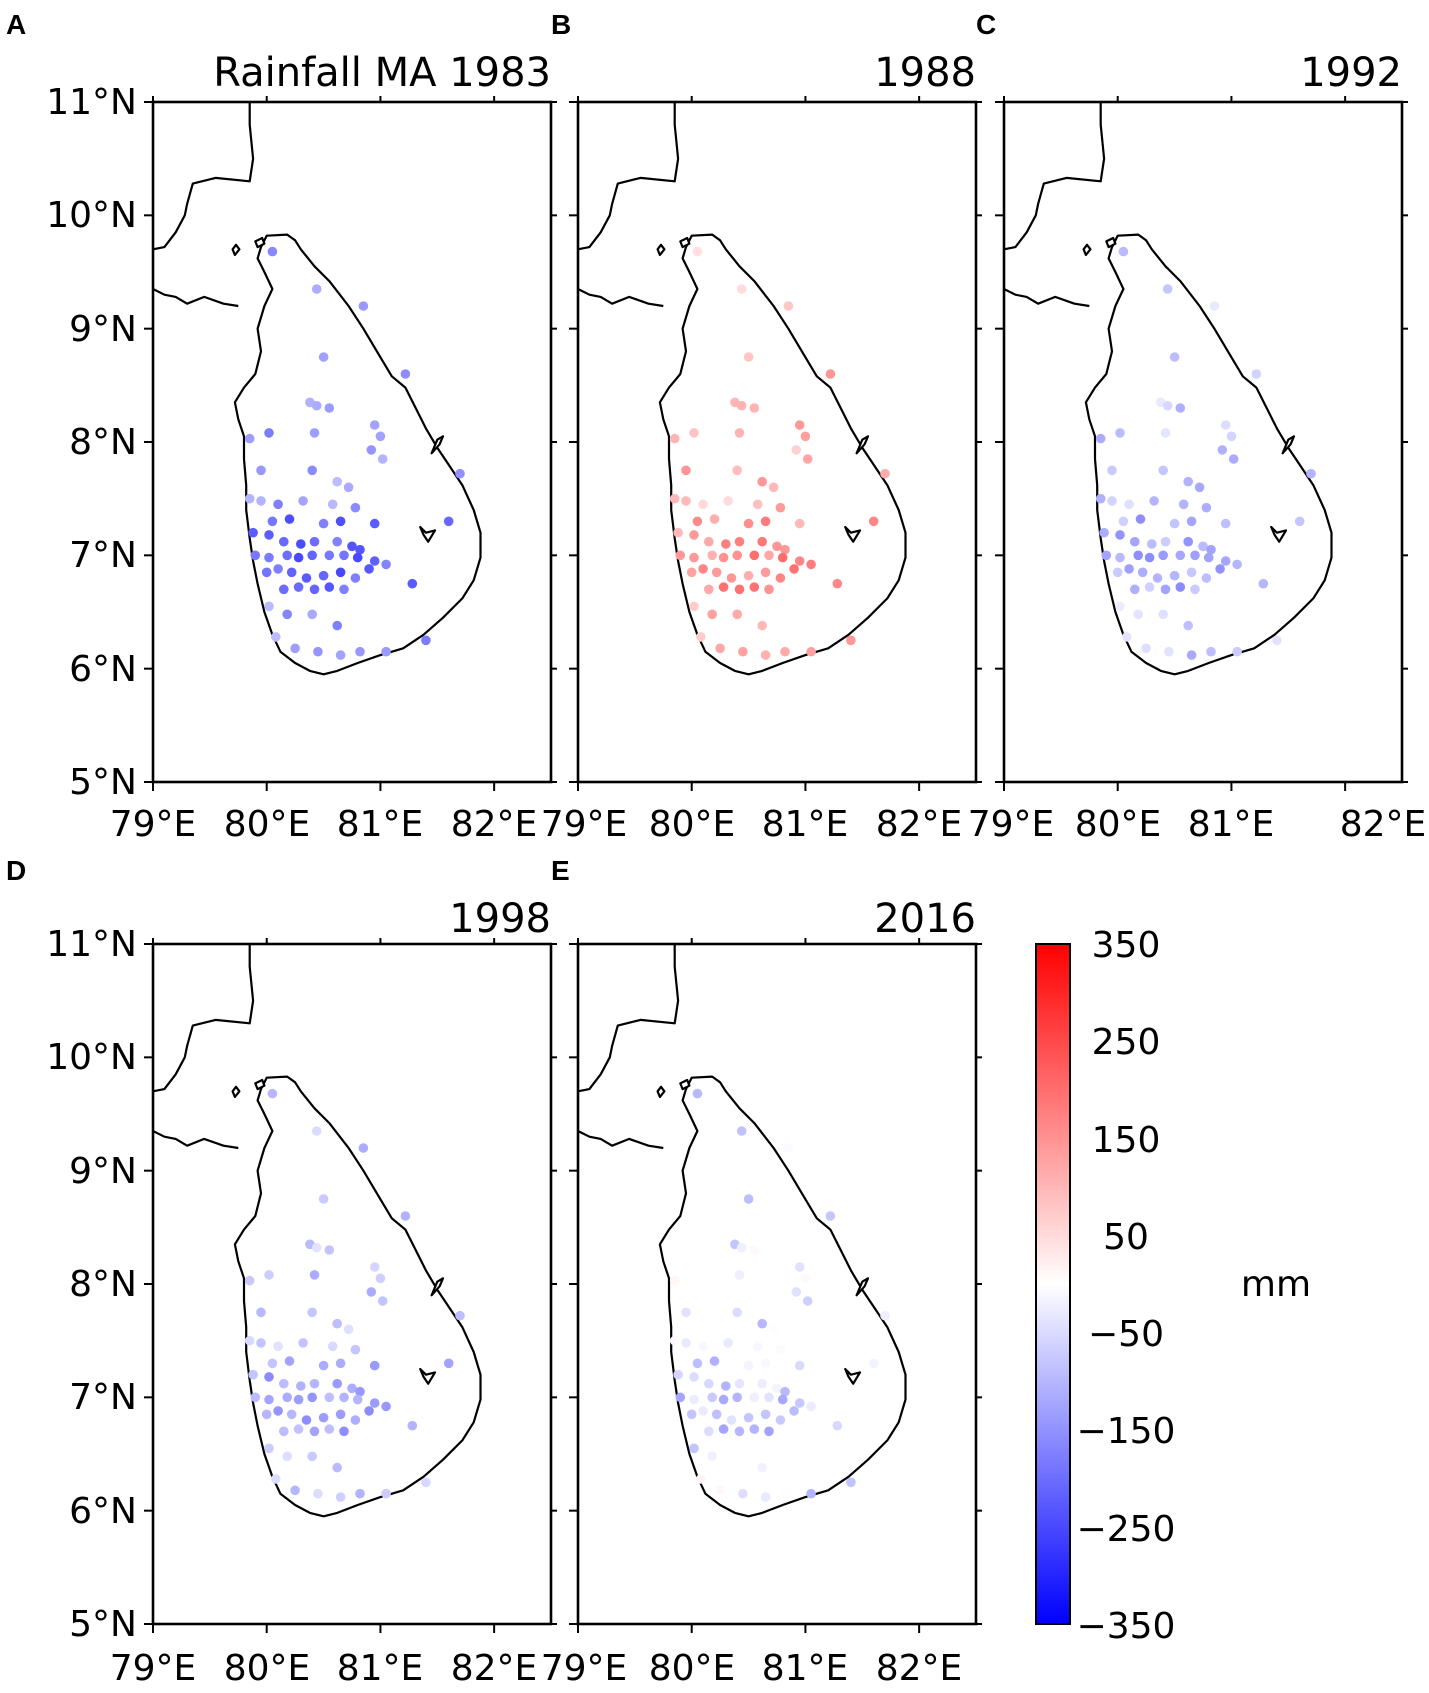 The image size is (1429, 1693). What do you see at coordinates (782, 1296) in the screenshot?
I see `sri-lanka-coastline` at bounding box center [782, 1296].